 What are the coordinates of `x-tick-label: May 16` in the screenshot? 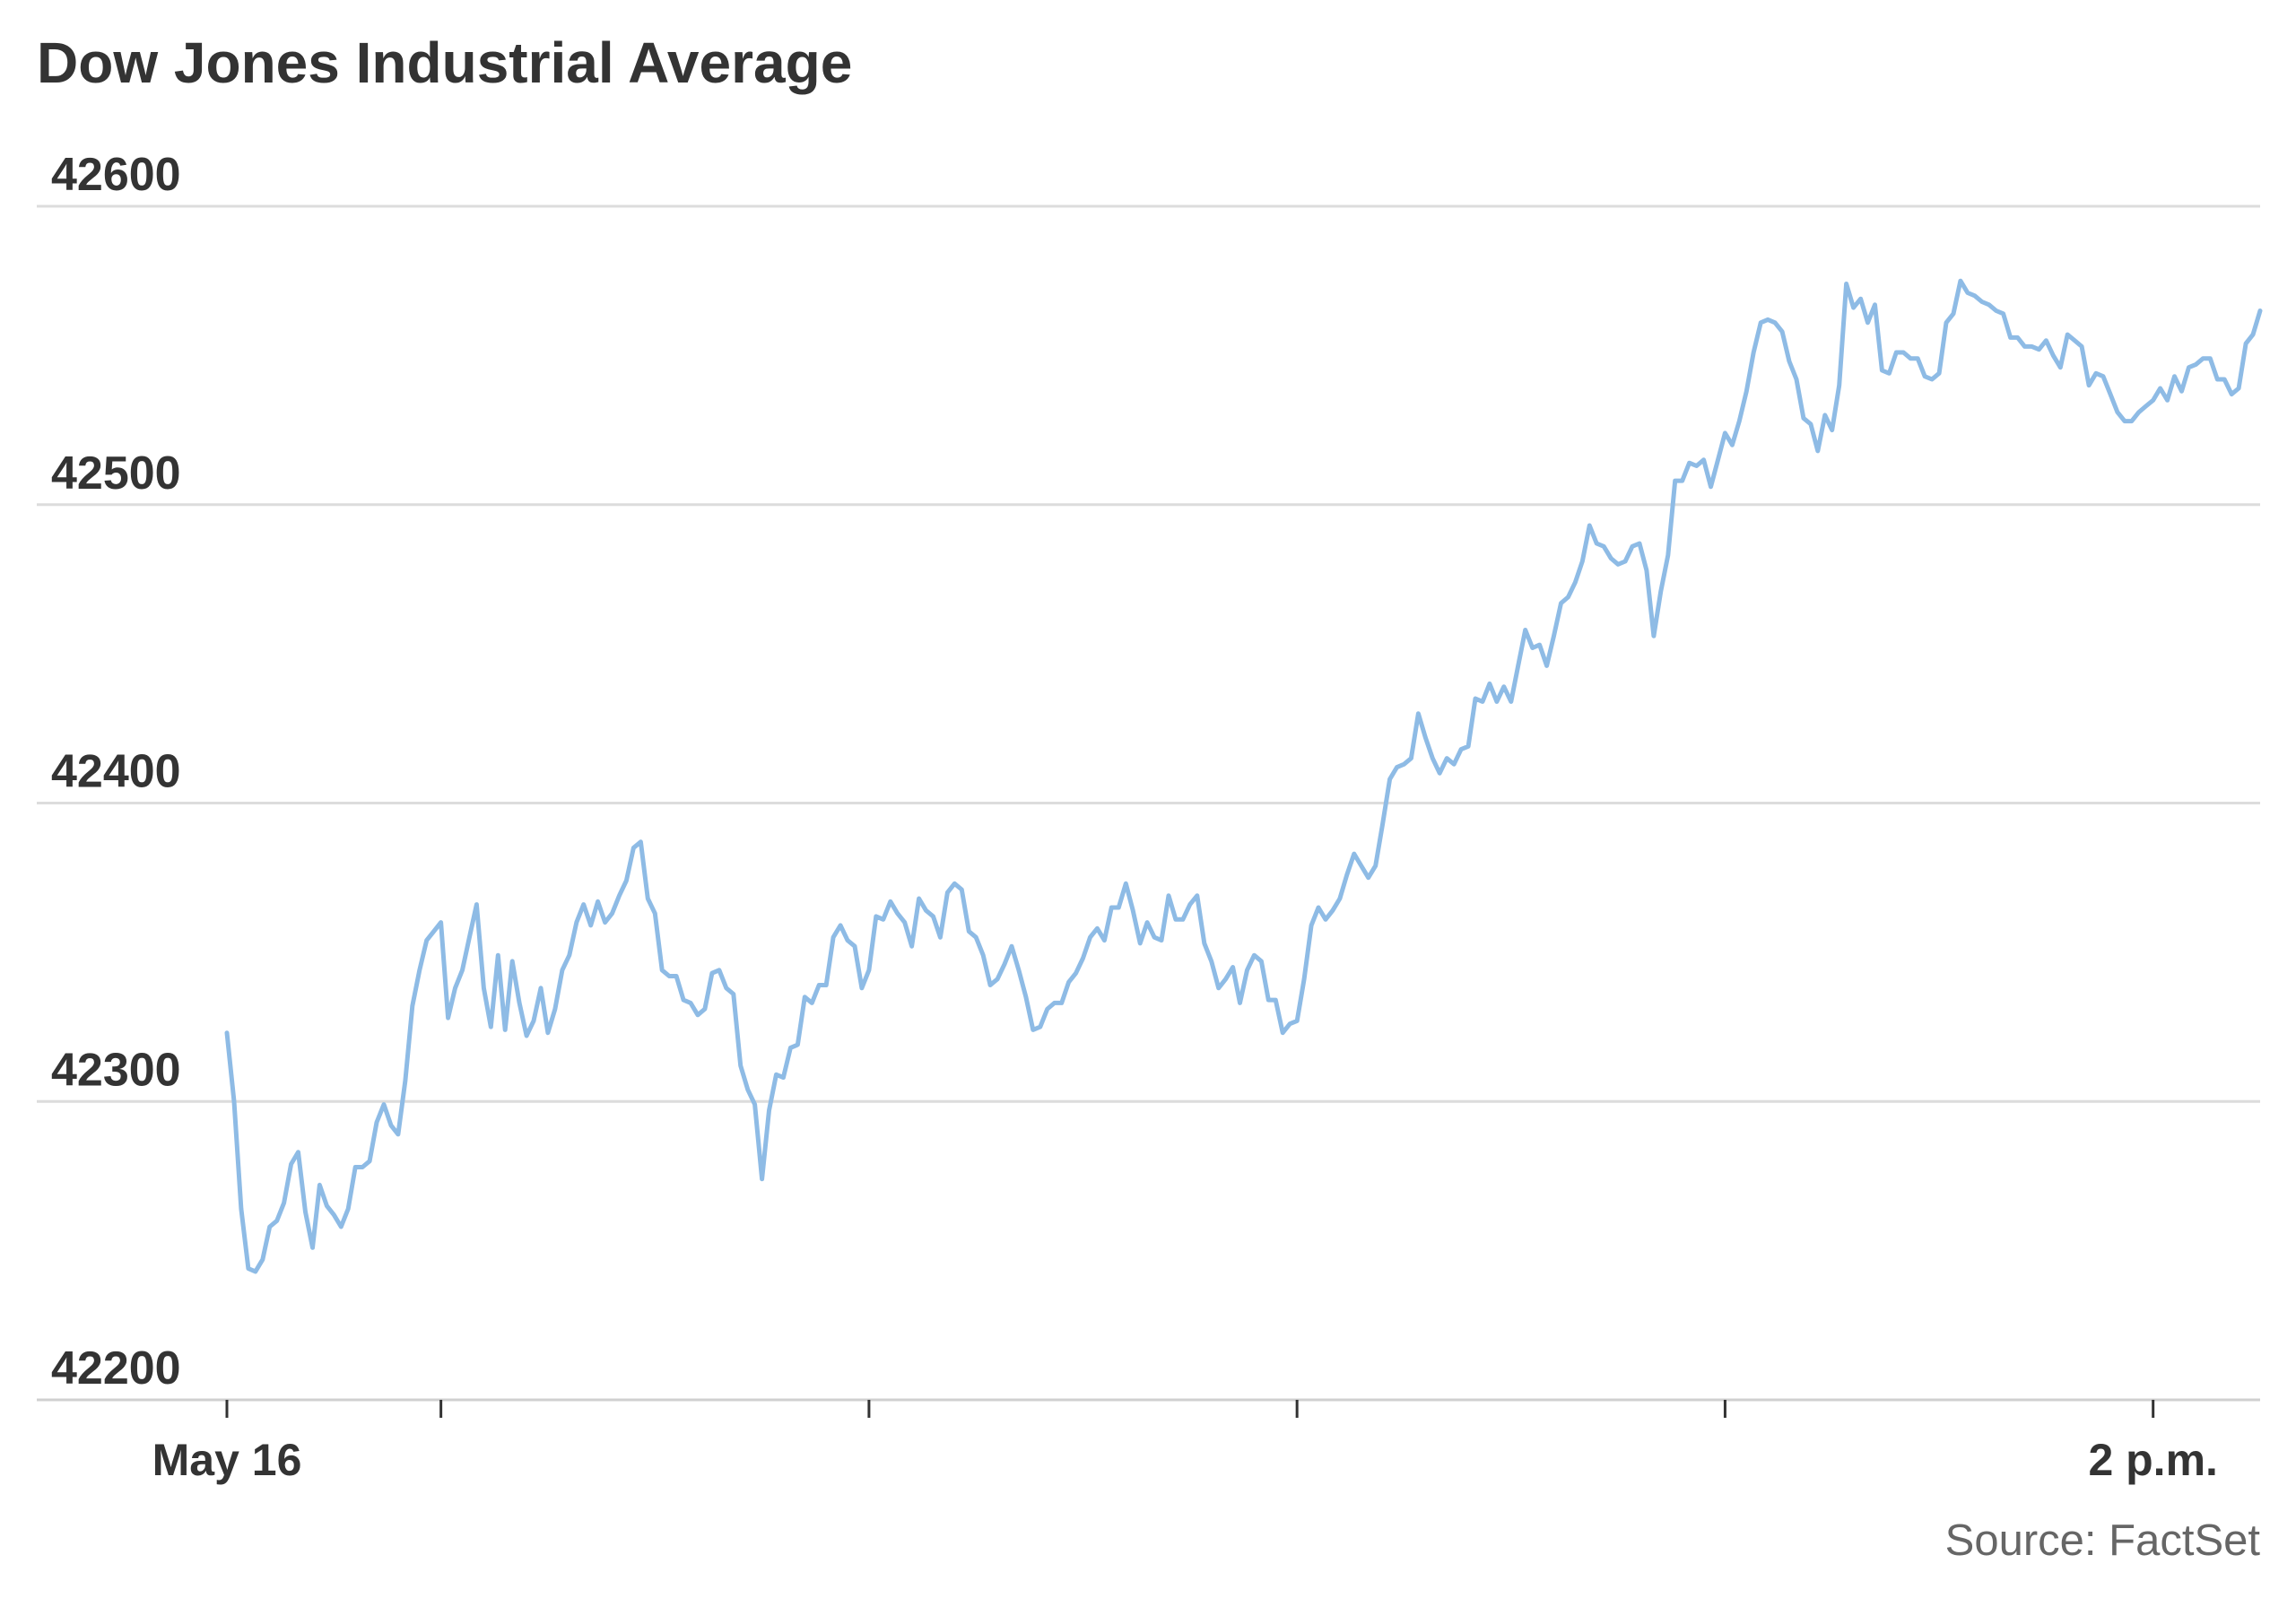 It's located at (227, 1460).